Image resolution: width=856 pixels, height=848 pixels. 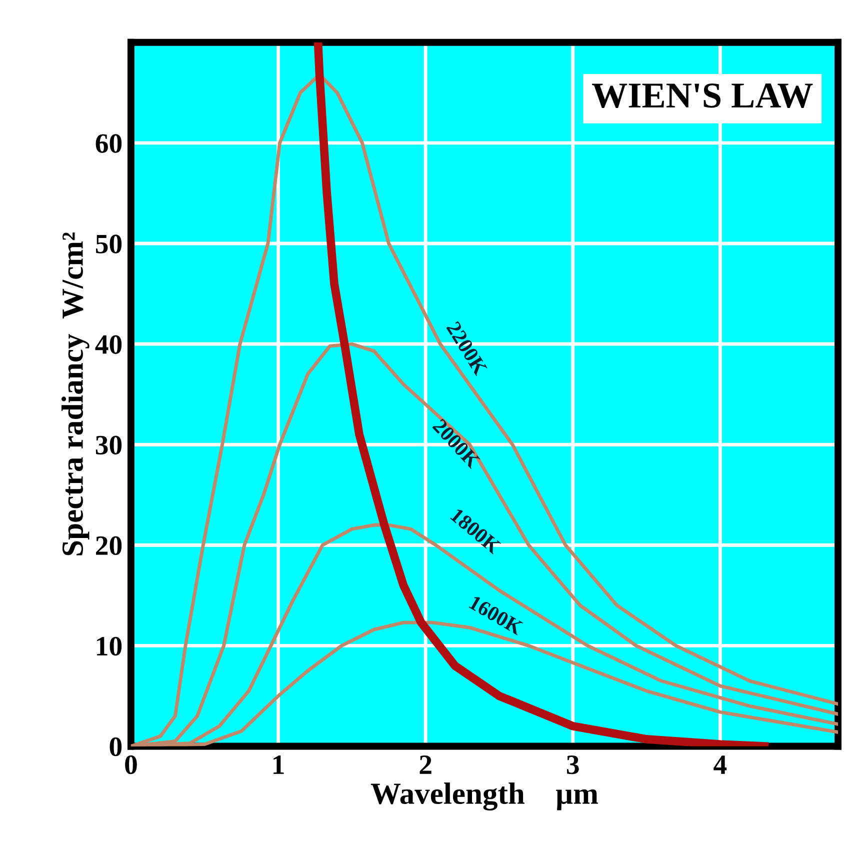 I want to click on y-axis-title: Spectra radiancy W/cm², so click(x=76, y=394).